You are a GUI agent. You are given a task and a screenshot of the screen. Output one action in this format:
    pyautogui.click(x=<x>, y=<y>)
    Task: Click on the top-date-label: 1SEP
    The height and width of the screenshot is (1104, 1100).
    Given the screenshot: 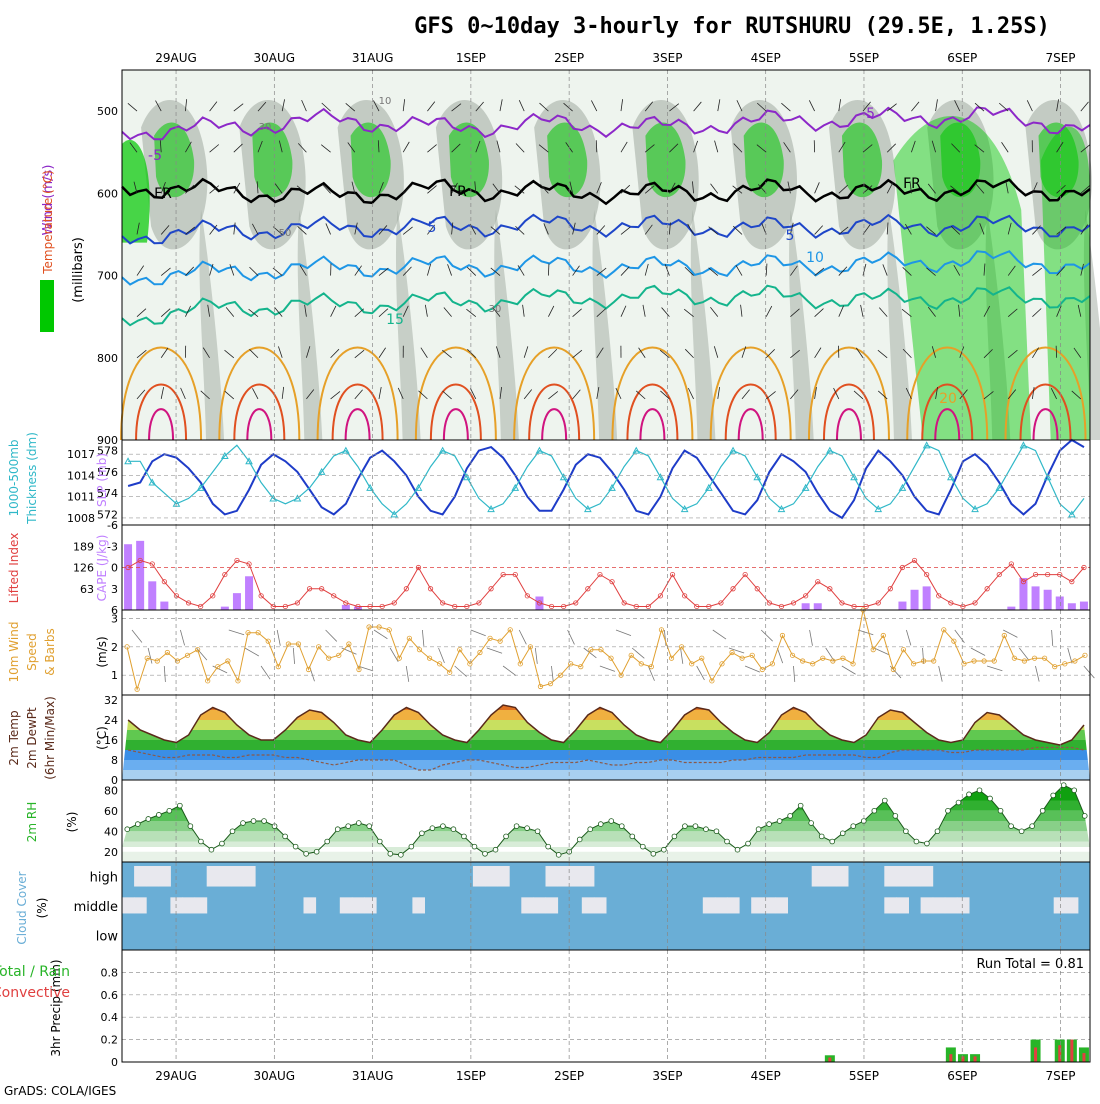 What is the action you would take?
    pyautogui.click(x=471, y=58)
    